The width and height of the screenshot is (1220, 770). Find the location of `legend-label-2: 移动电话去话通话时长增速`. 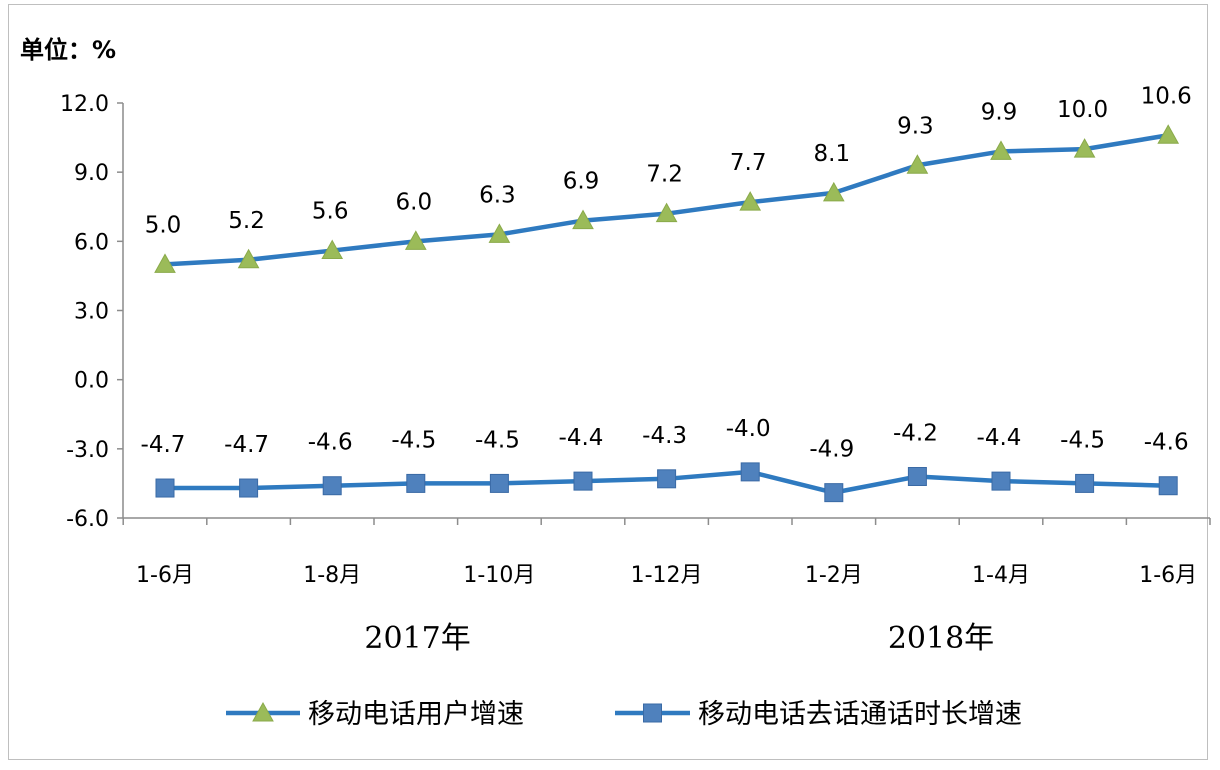

legend-label-2: 移动电话去话通话时长增速 is located at coordinates (860, 714).